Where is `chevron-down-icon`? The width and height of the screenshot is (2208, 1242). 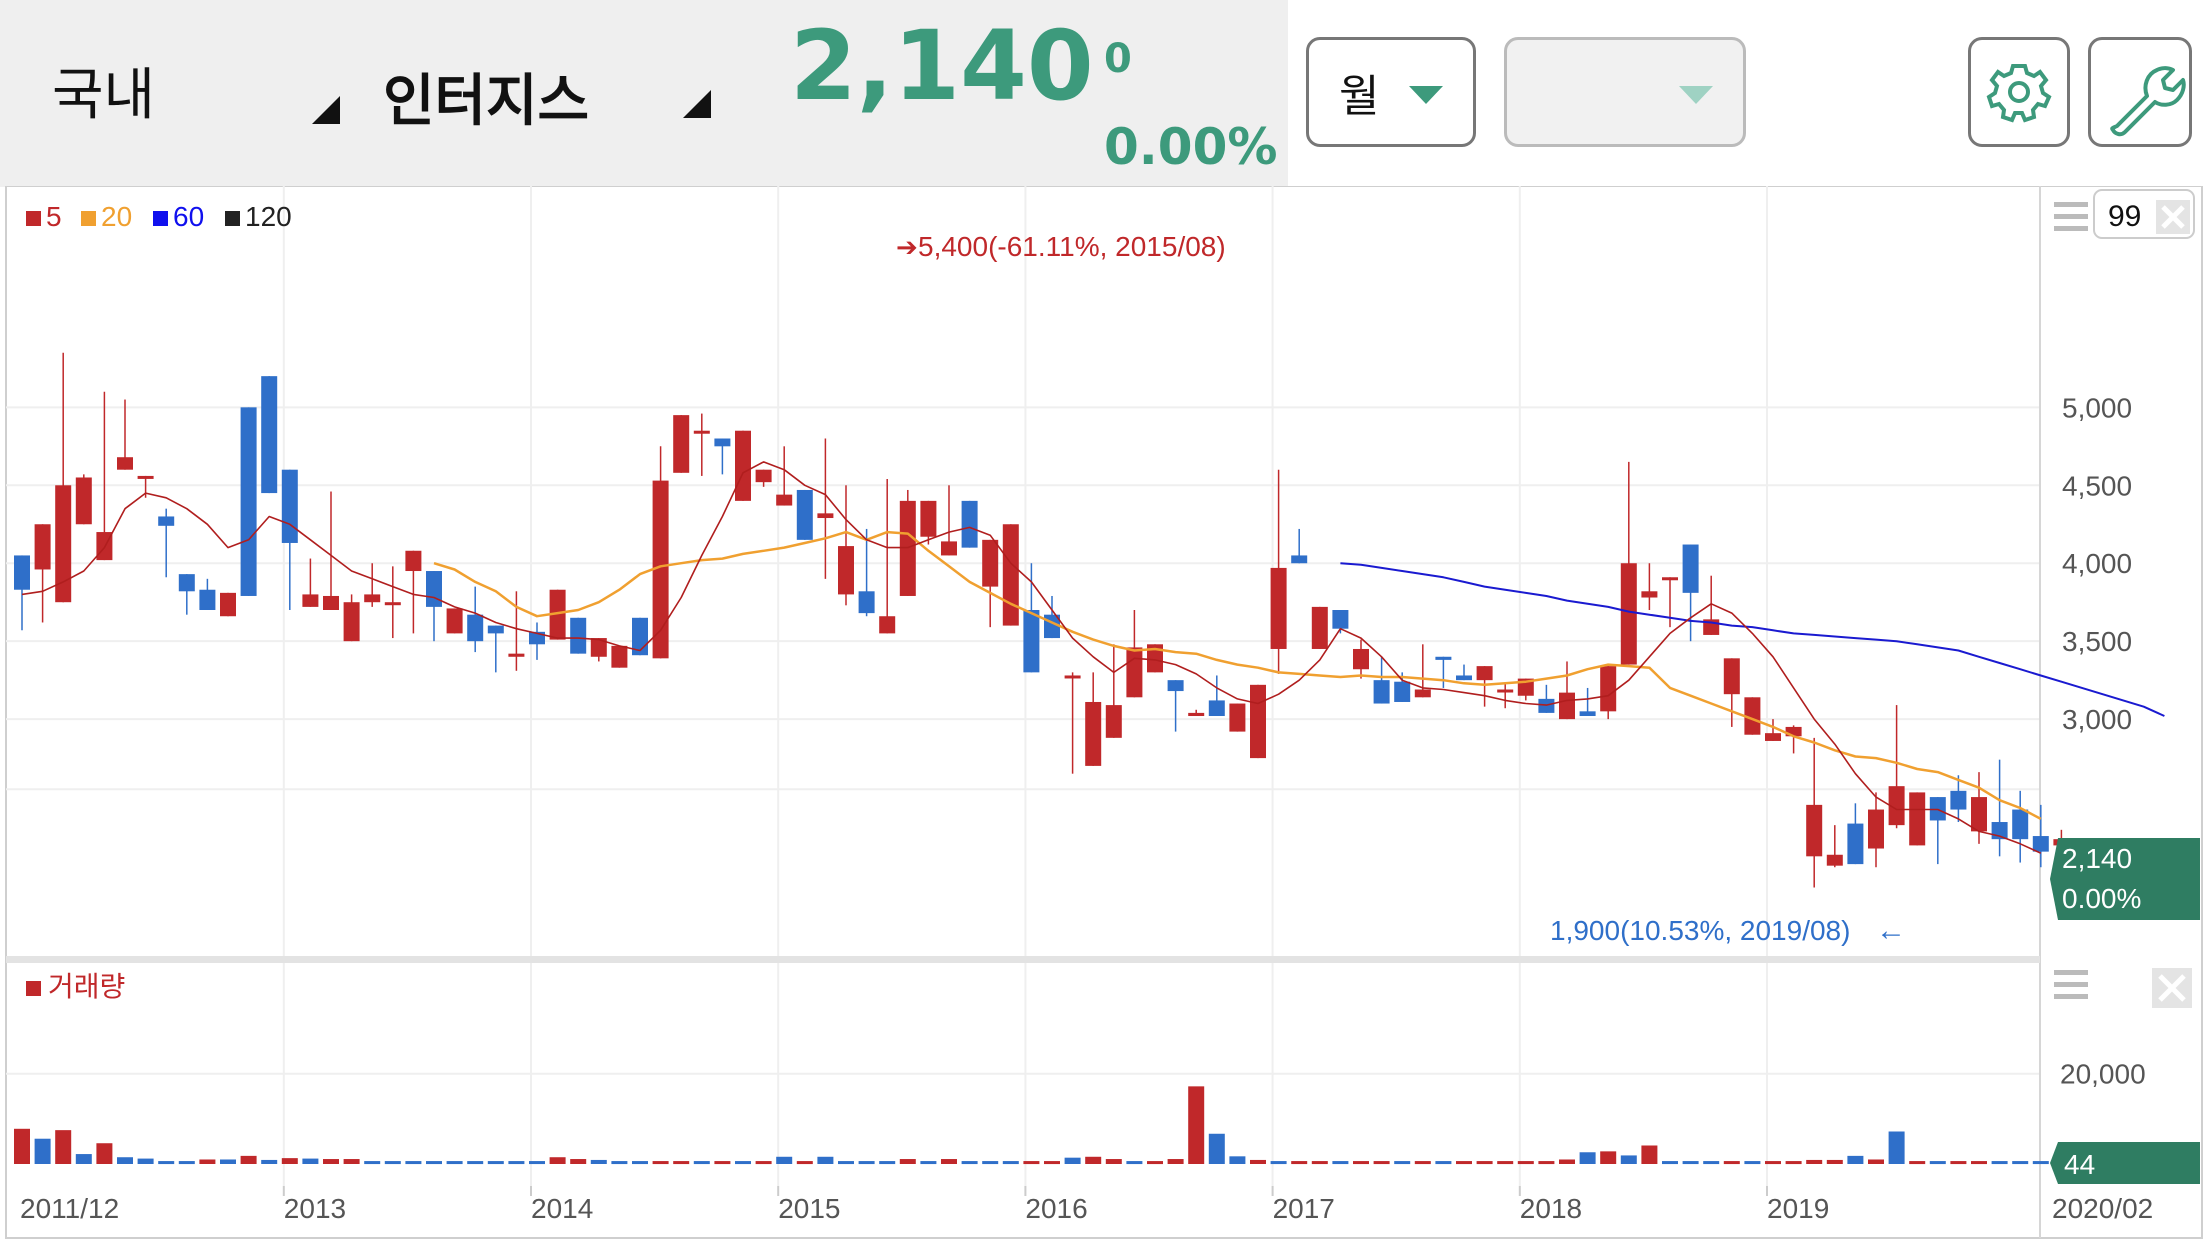 chevron-down-icon is located at coordinates (1696, 95).